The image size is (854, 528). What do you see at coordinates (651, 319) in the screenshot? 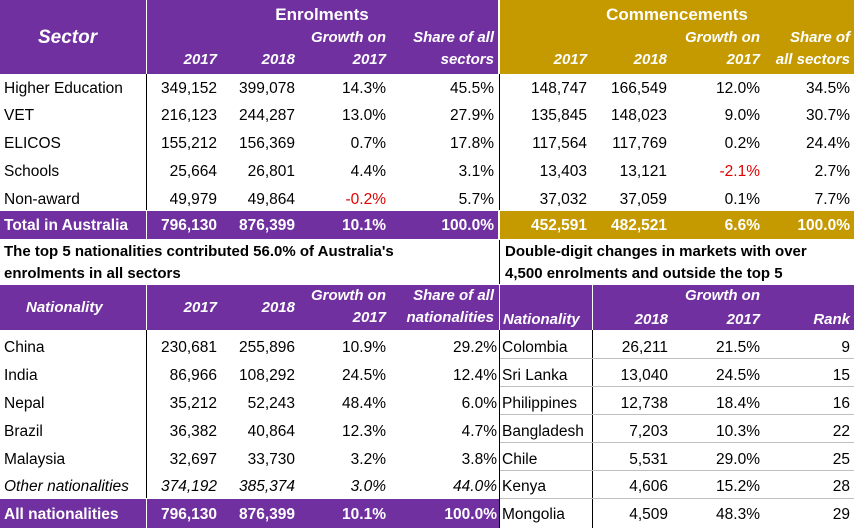
I see `market-col-2018: 2018` at bounding box center [651, 319].